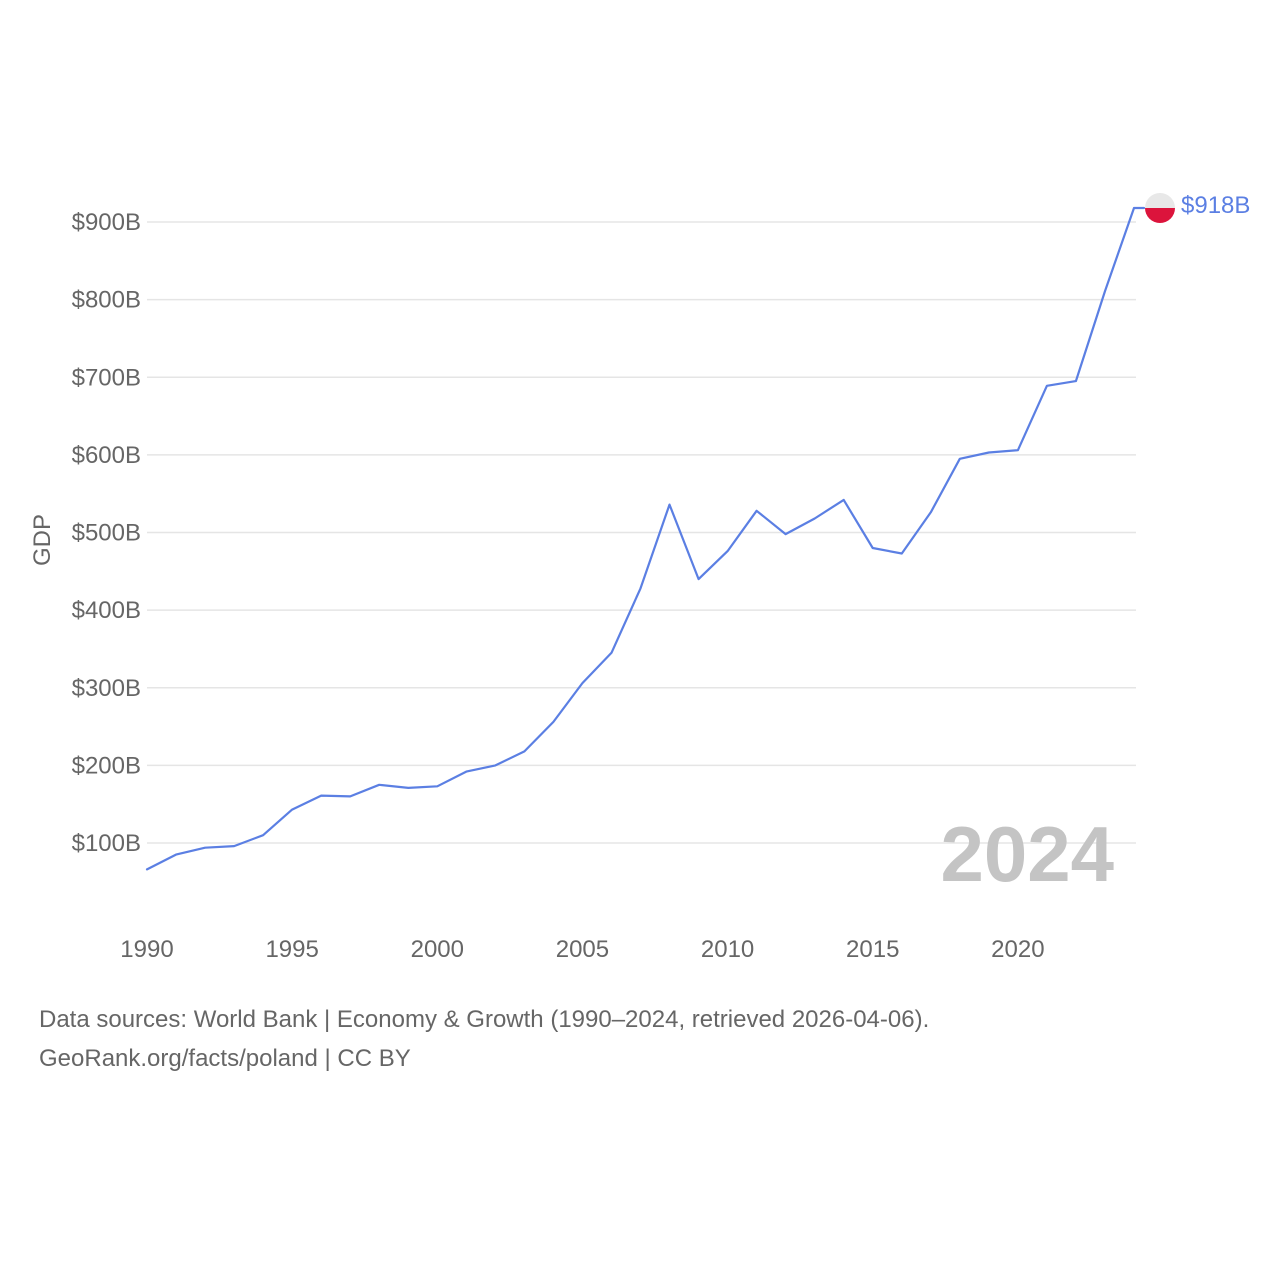  I want to click on end-marker: $918B, so click(1197, 208).